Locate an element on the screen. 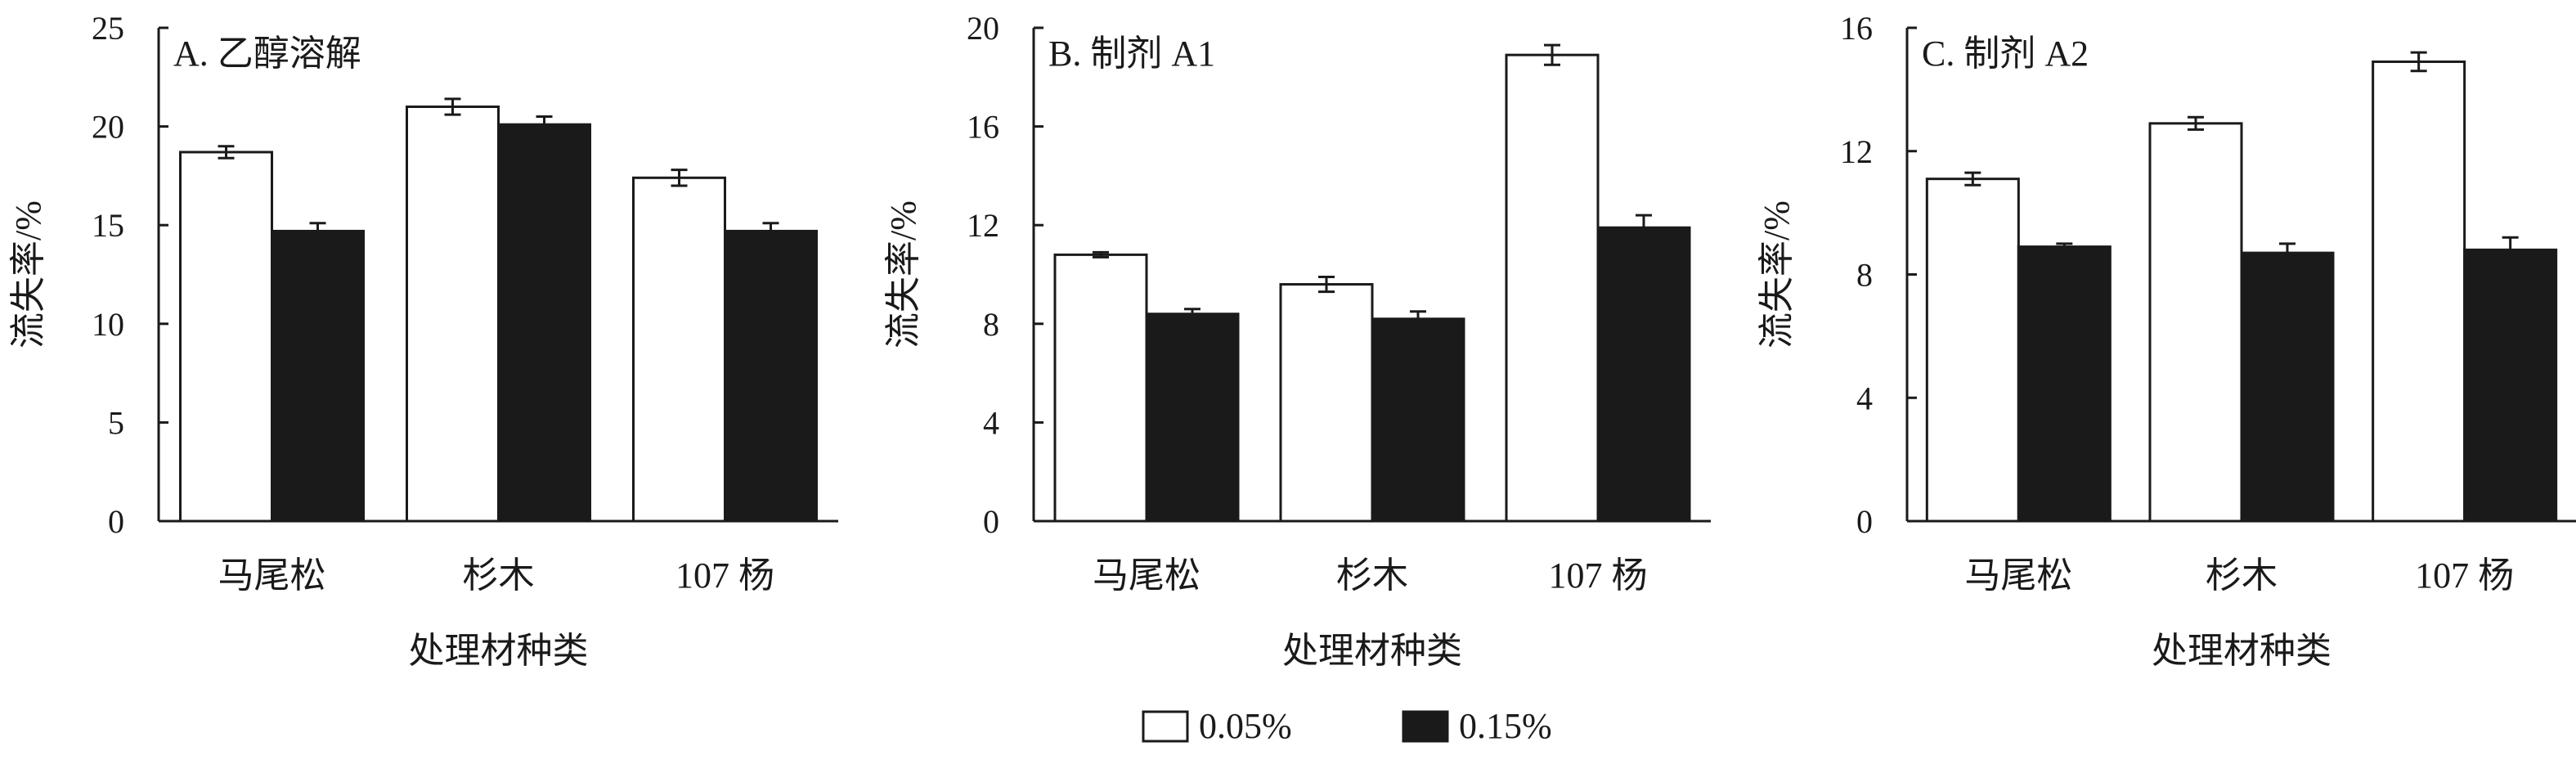 The height and width of the screenshot is (760, 2576). legend-label-series-1: 0.05% is located at coordinates (1245, 726).